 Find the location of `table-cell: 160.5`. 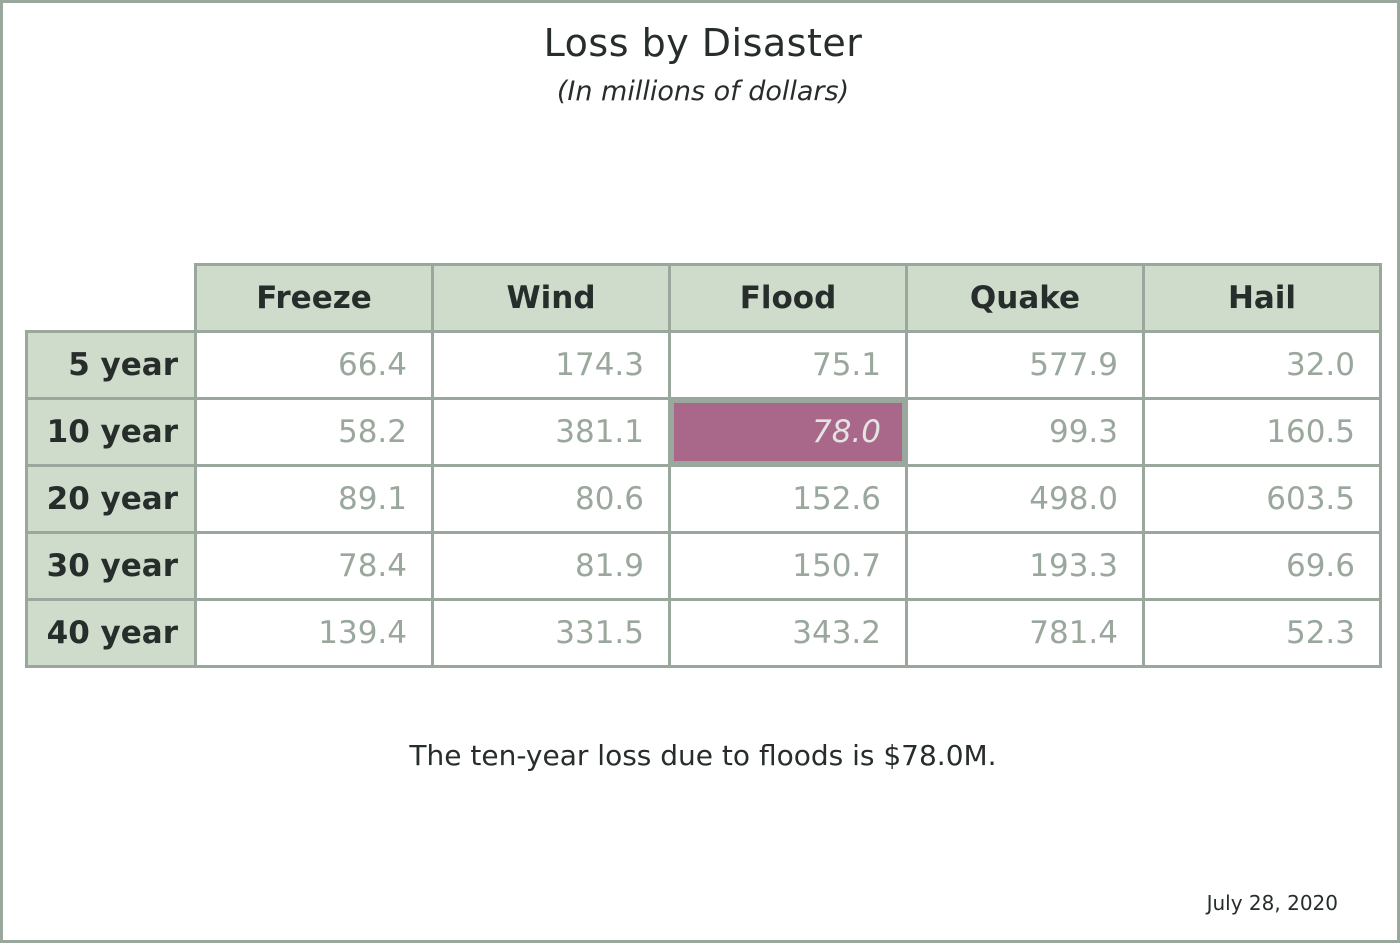

table-cell: 160.5 is located at coordinates (1262, 432).